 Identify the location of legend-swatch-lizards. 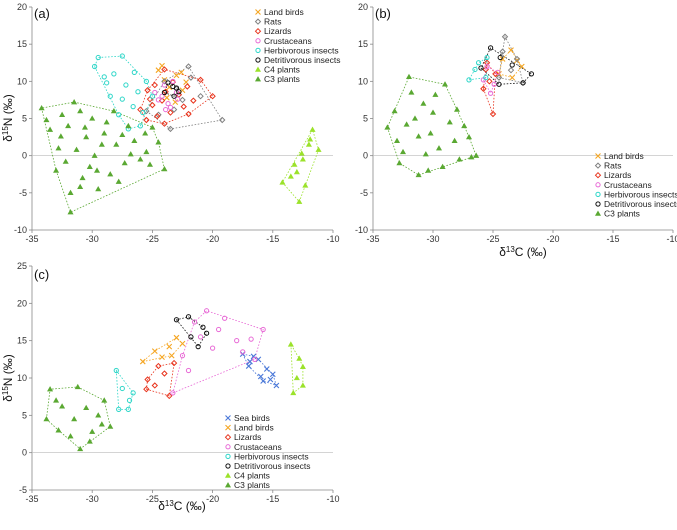
(228, 437).